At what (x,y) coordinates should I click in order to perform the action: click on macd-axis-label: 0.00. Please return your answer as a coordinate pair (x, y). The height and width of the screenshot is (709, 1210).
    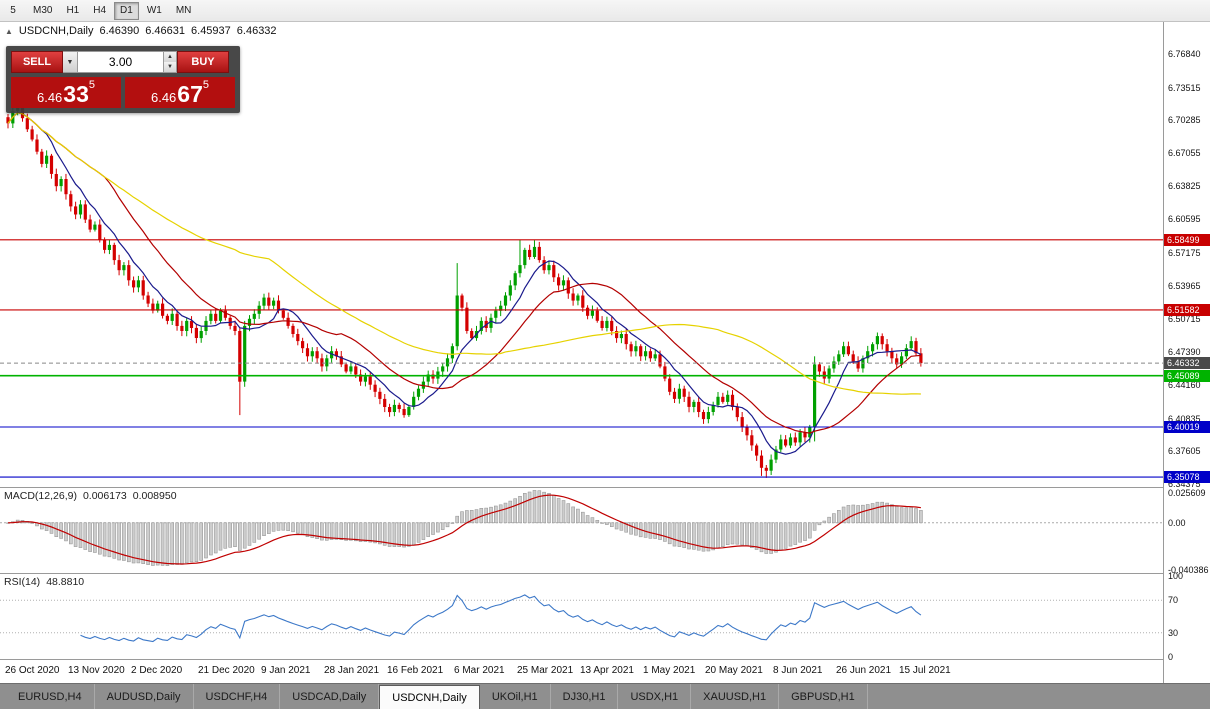
    Looking at the image, I should click on (1177, 523).